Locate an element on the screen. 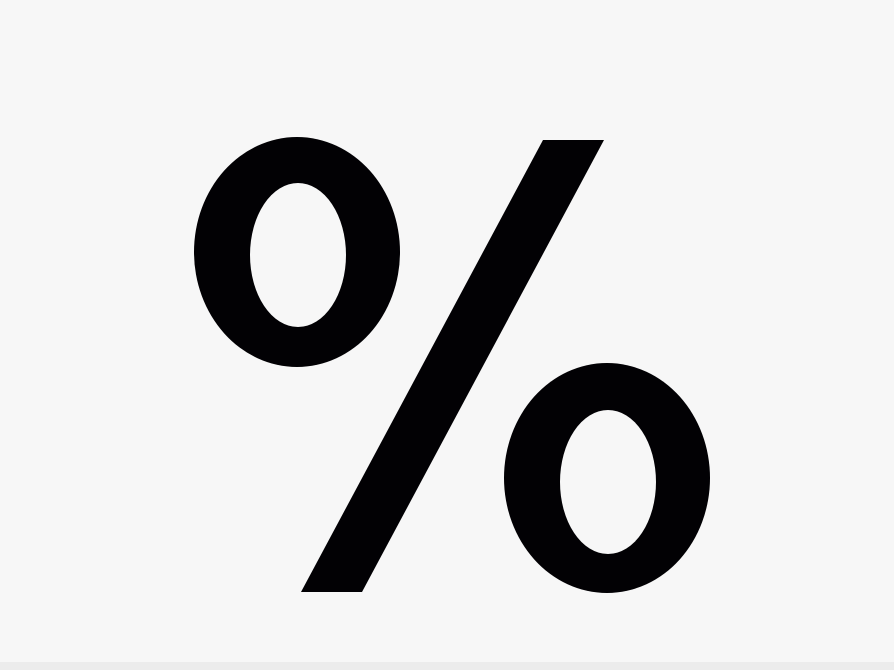 This screenshot has height=670, width=894. percent-upper-circle is located at coordinates (297, 252).